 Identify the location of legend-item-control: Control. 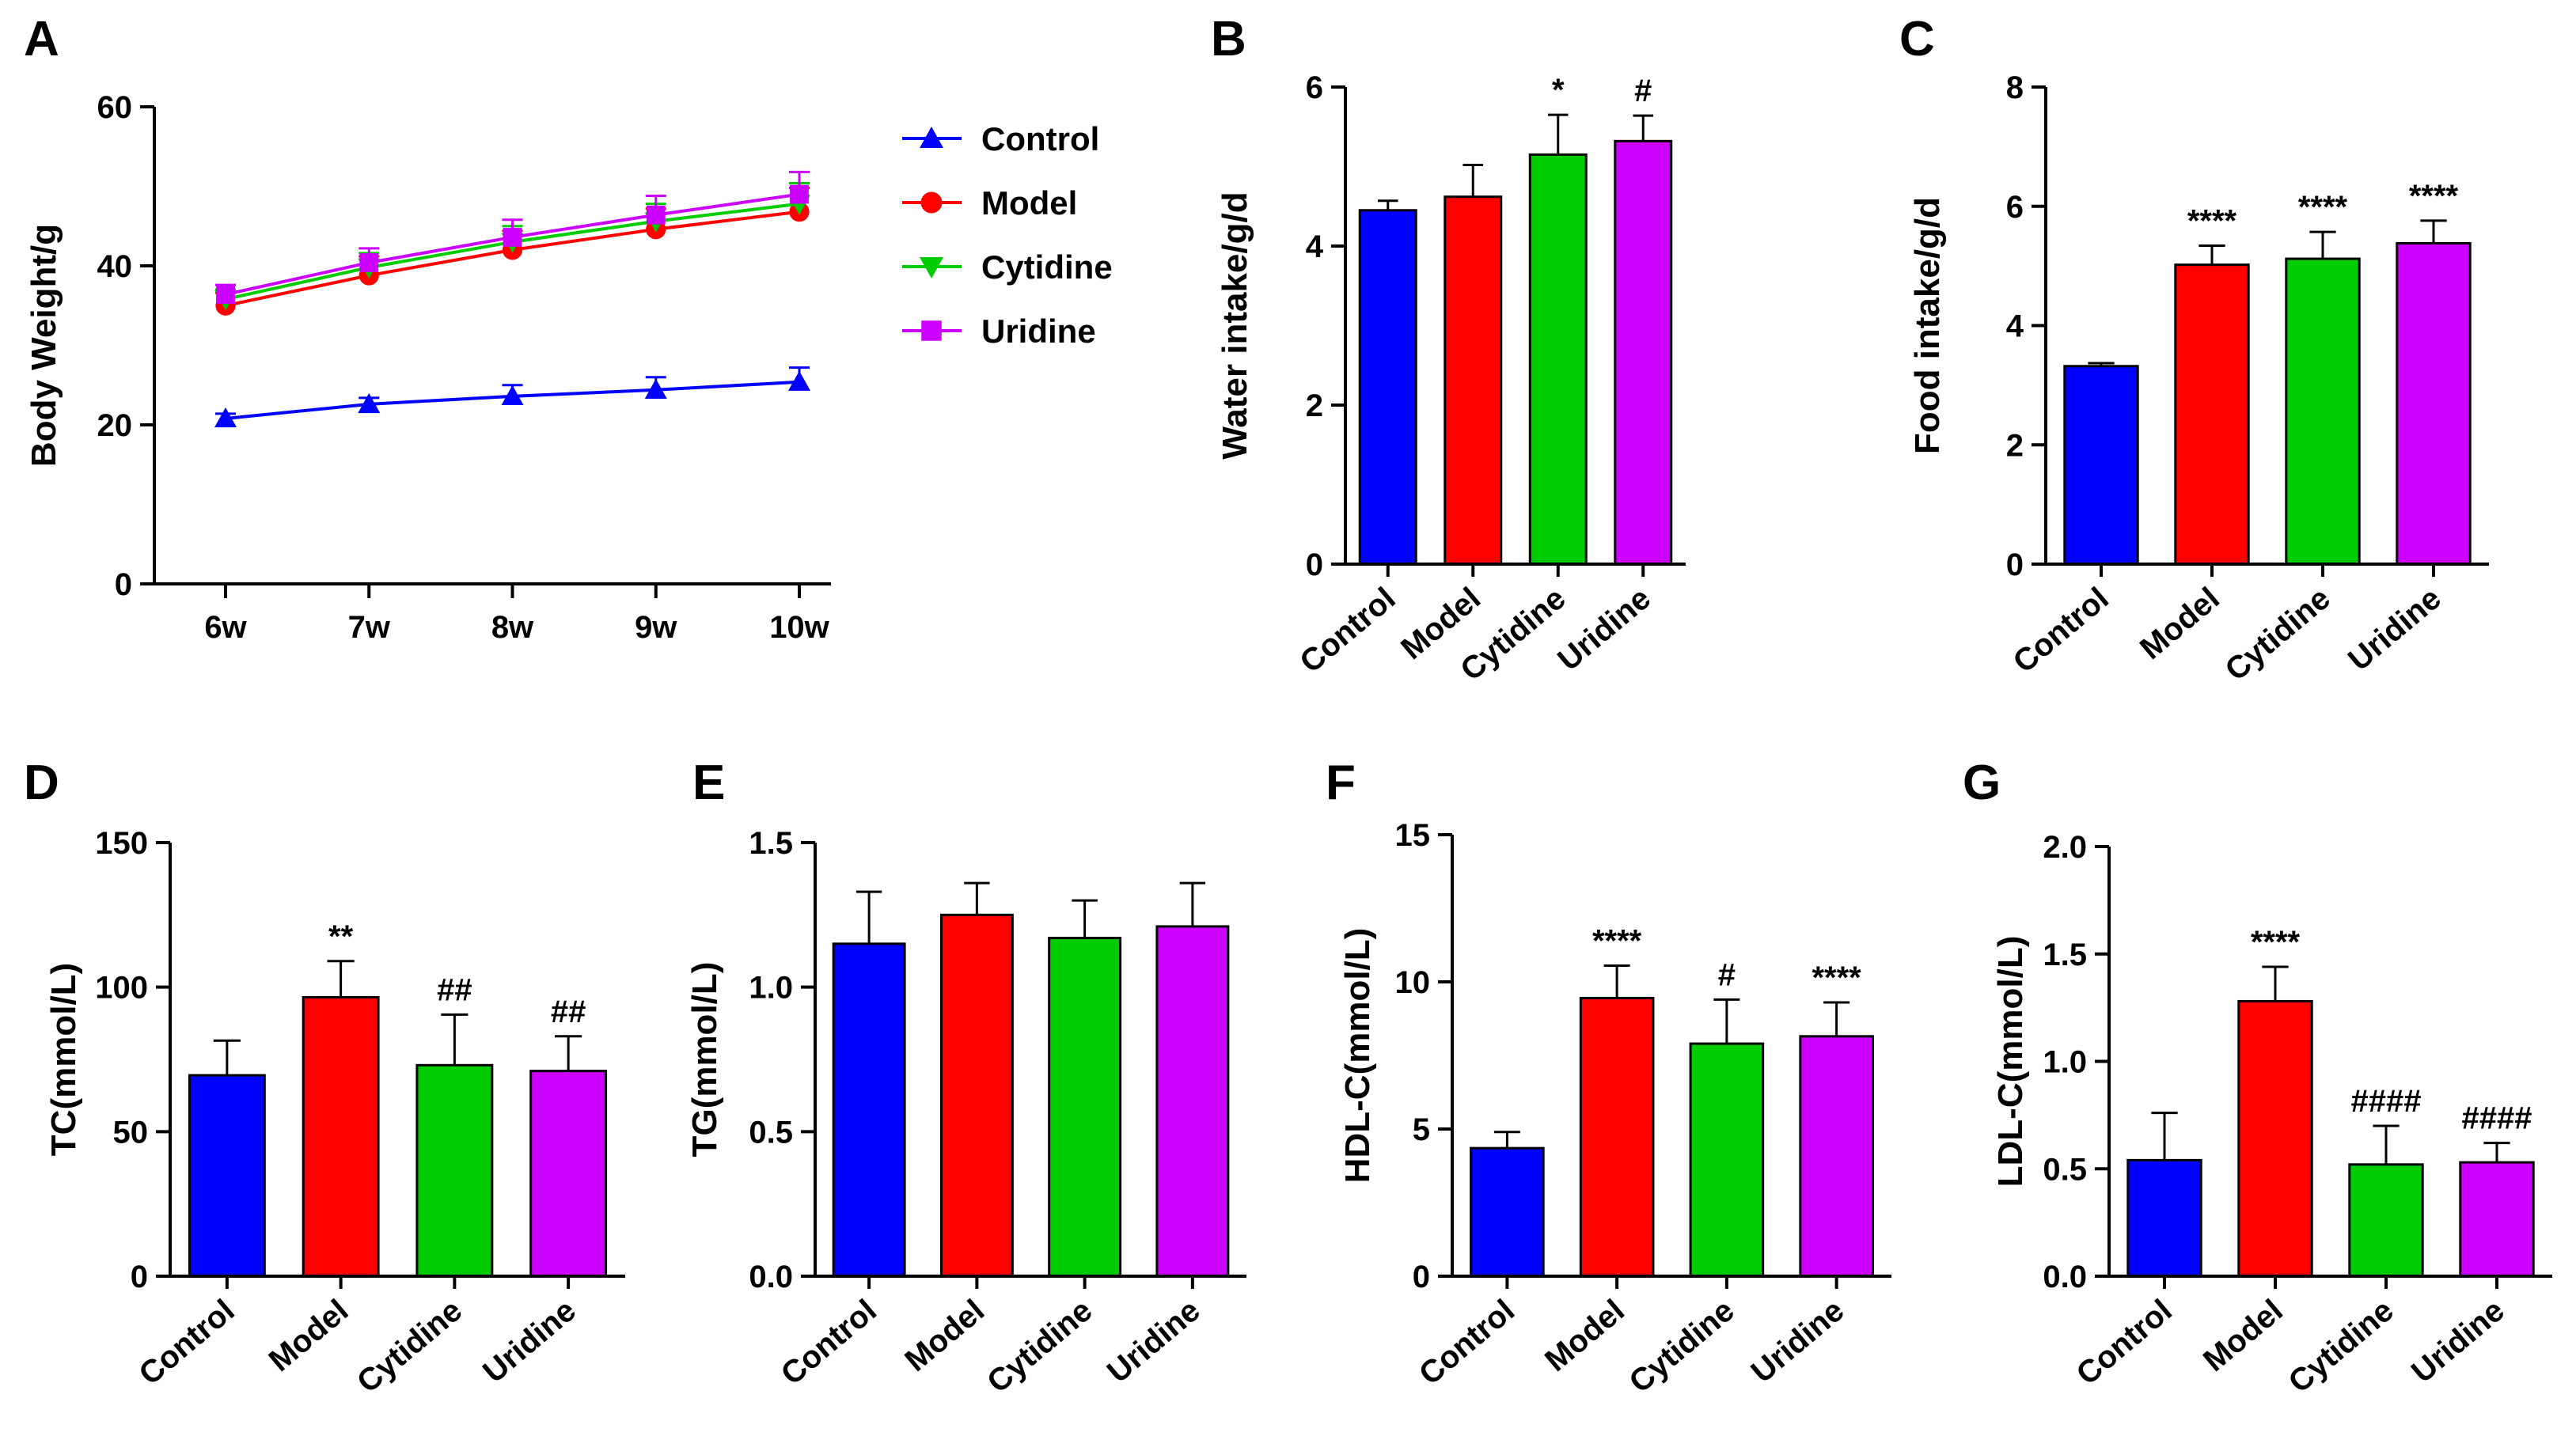
(1000, 138).